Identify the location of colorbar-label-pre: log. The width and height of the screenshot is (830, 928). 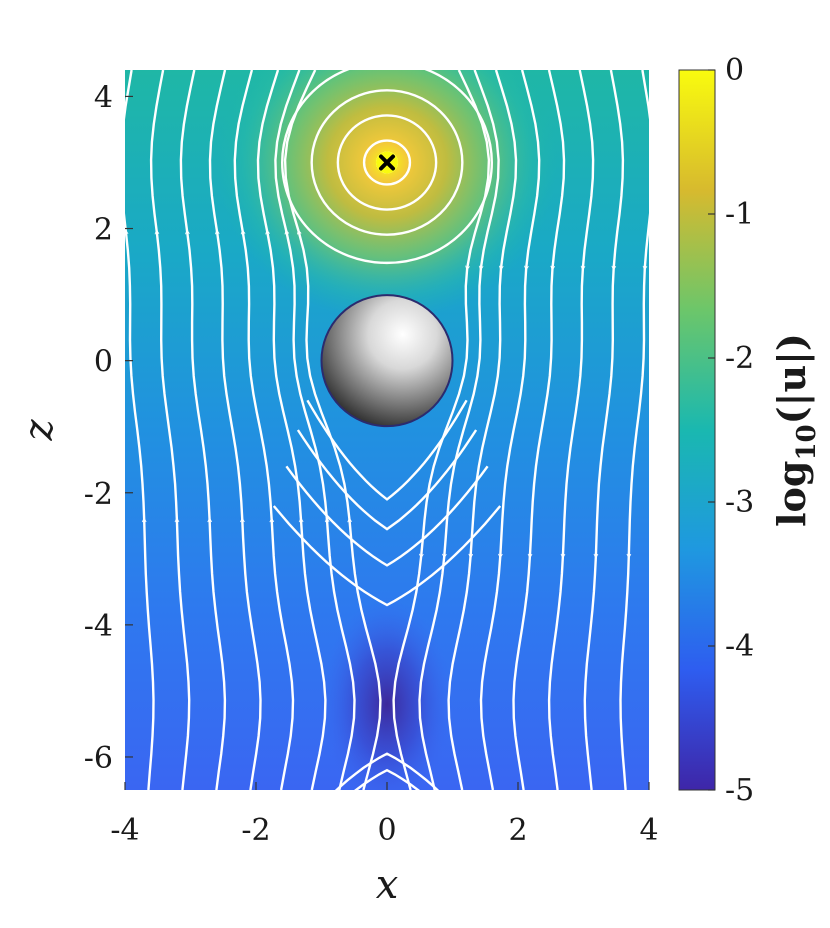
(791, 494).